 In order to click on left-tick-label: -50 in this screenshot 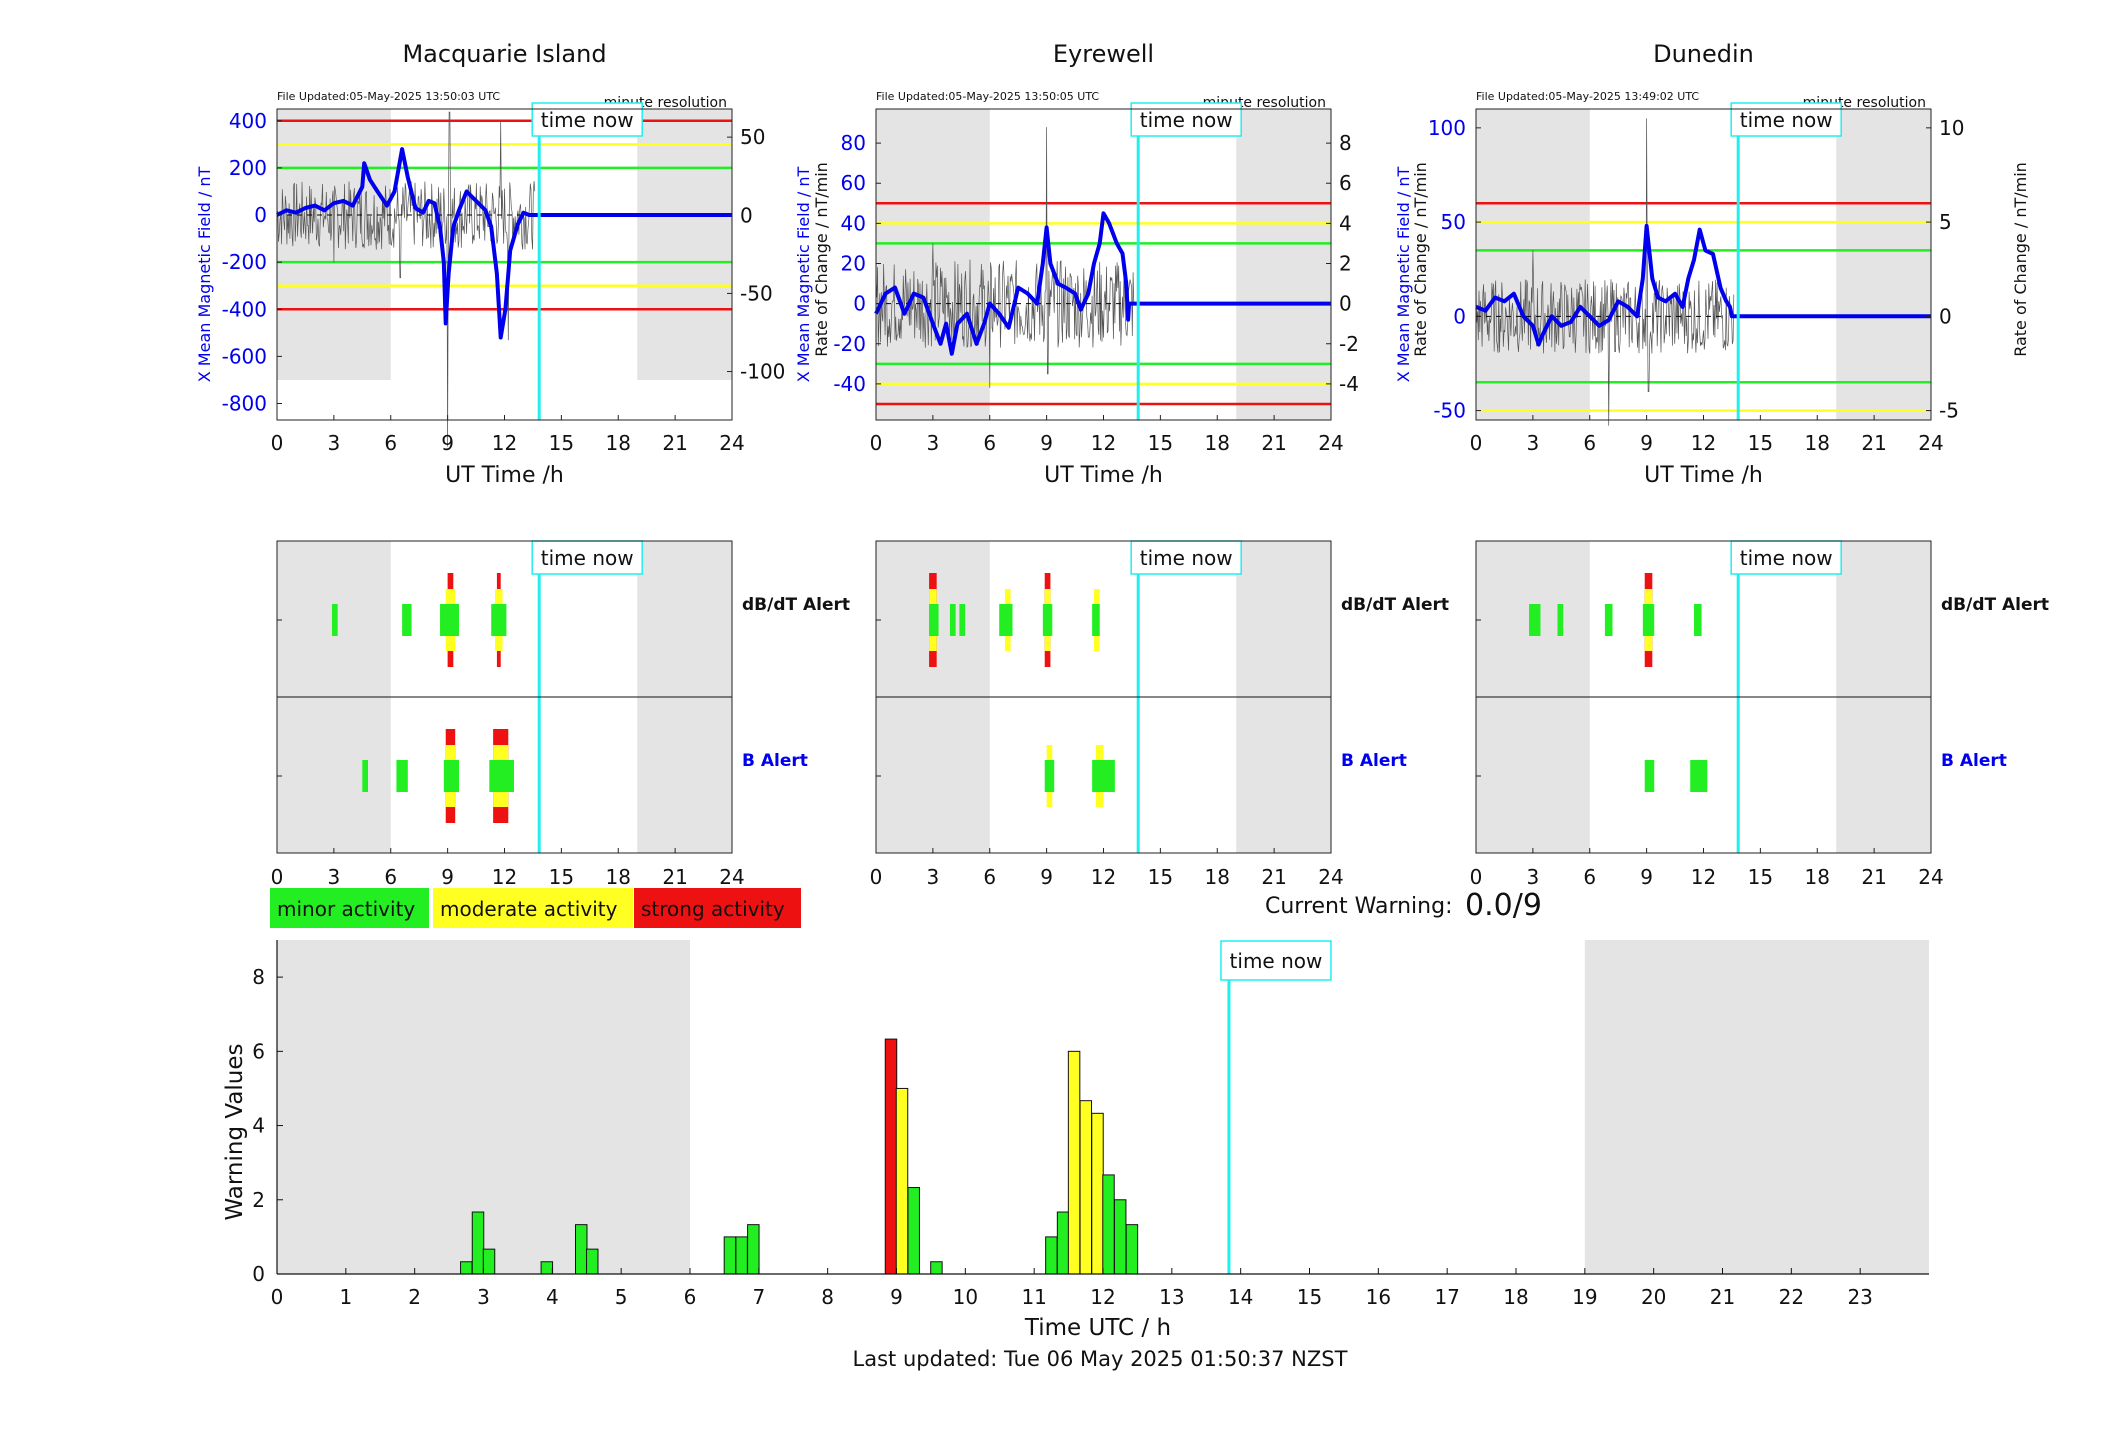, I will do `click(1449, 411)`.